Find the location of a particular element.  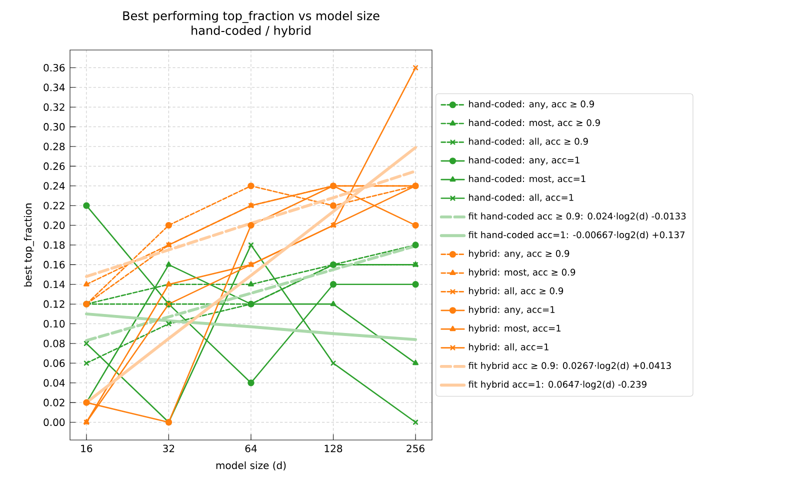

legend-label: fit hand-coded acc ≥ 0.9: 0.024·log2(d) -0.0133 is located at coordinates (577, 217).